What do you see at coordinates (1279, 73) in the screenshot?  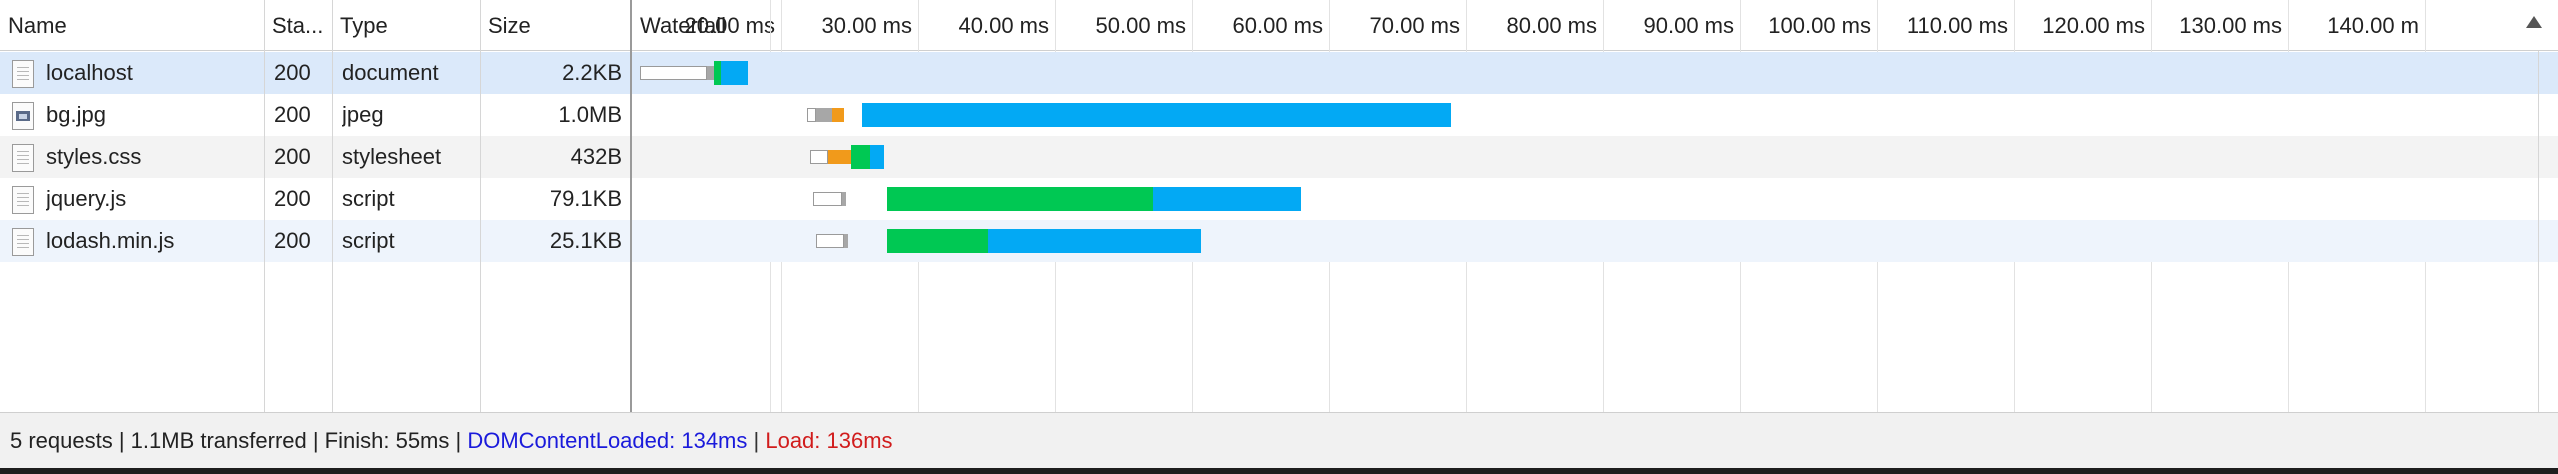 I see `table-row: localhost 200 document 2.2KB` at bounding box center [1279, 73].